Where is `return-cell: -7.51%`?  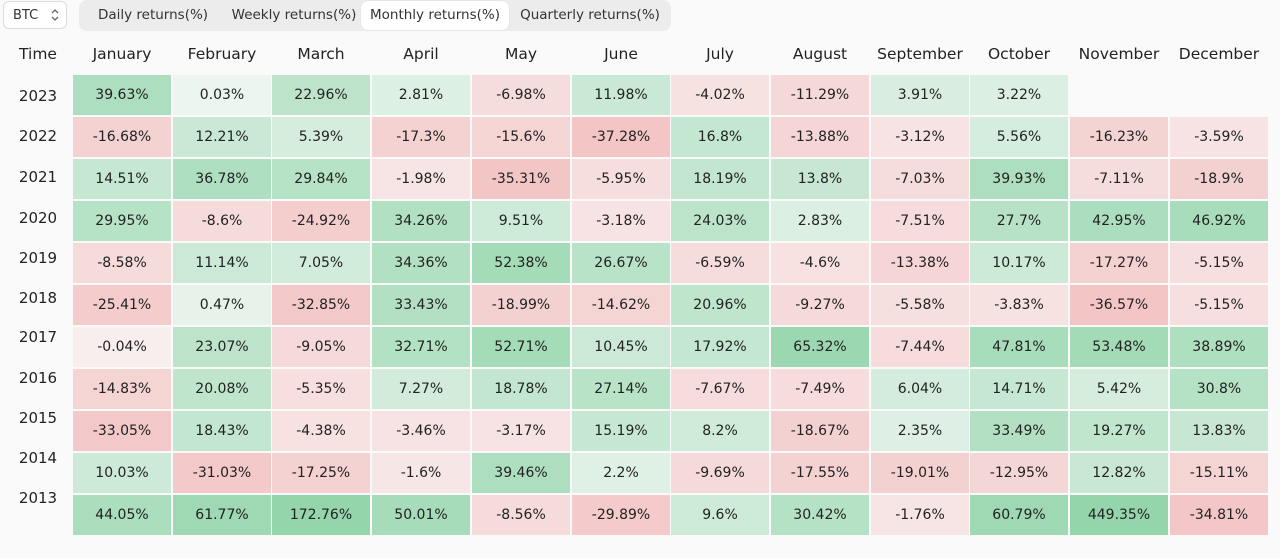 return-cell: -7.51% is located at coordinates (920, 221).